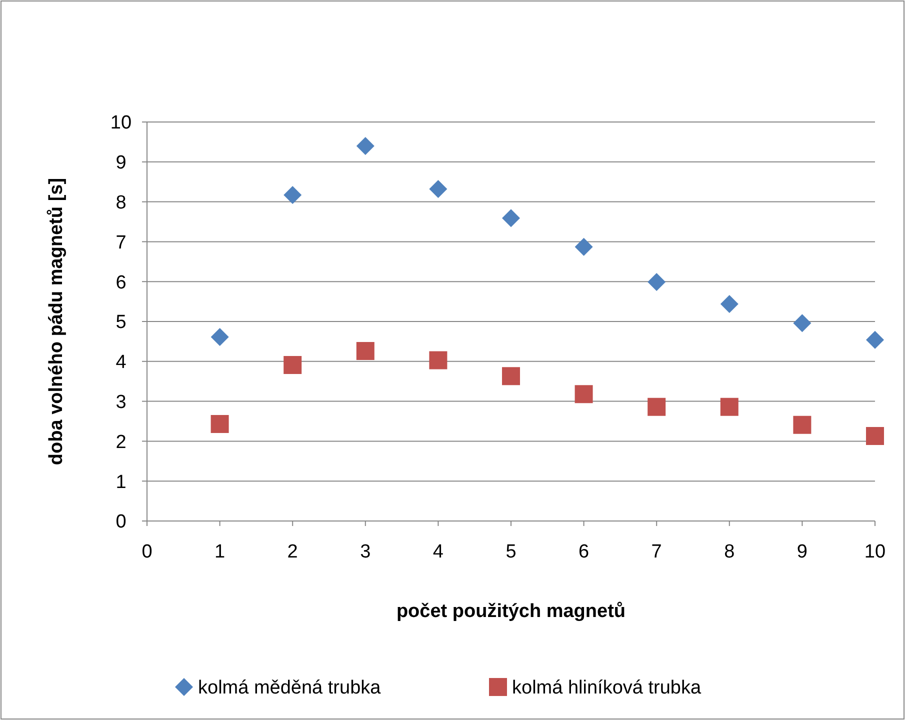  What do you see at coordinates (290, 688) in the screenshot?
I see `legend-label: kolmá měděná trubka` at bounding box center [290, 688].